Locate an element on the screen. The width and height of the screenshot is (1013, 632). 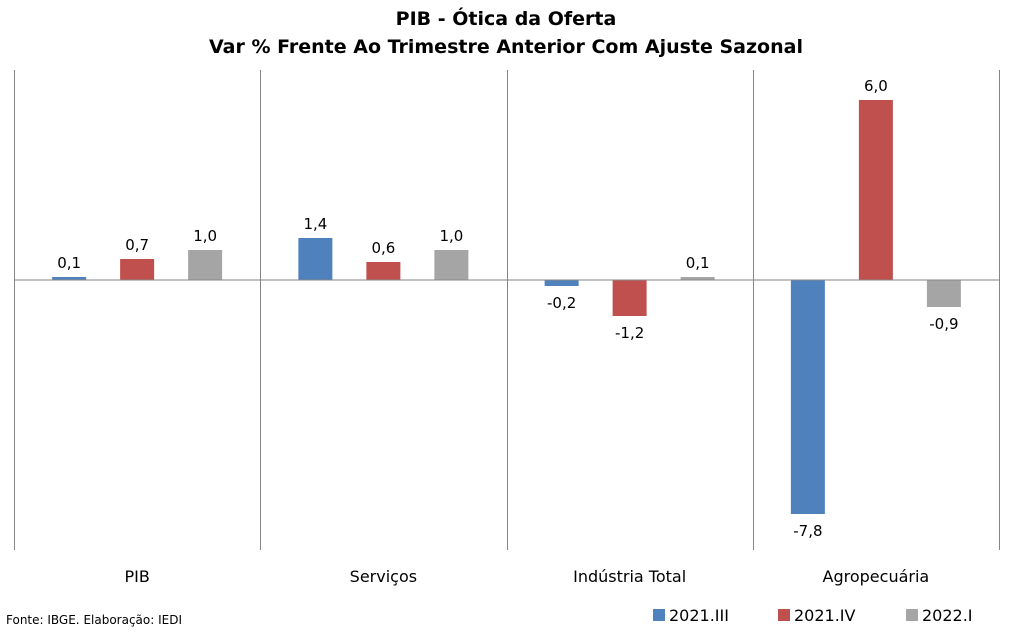
legend-label: 2021.IV is located at coordinates (825, 615).